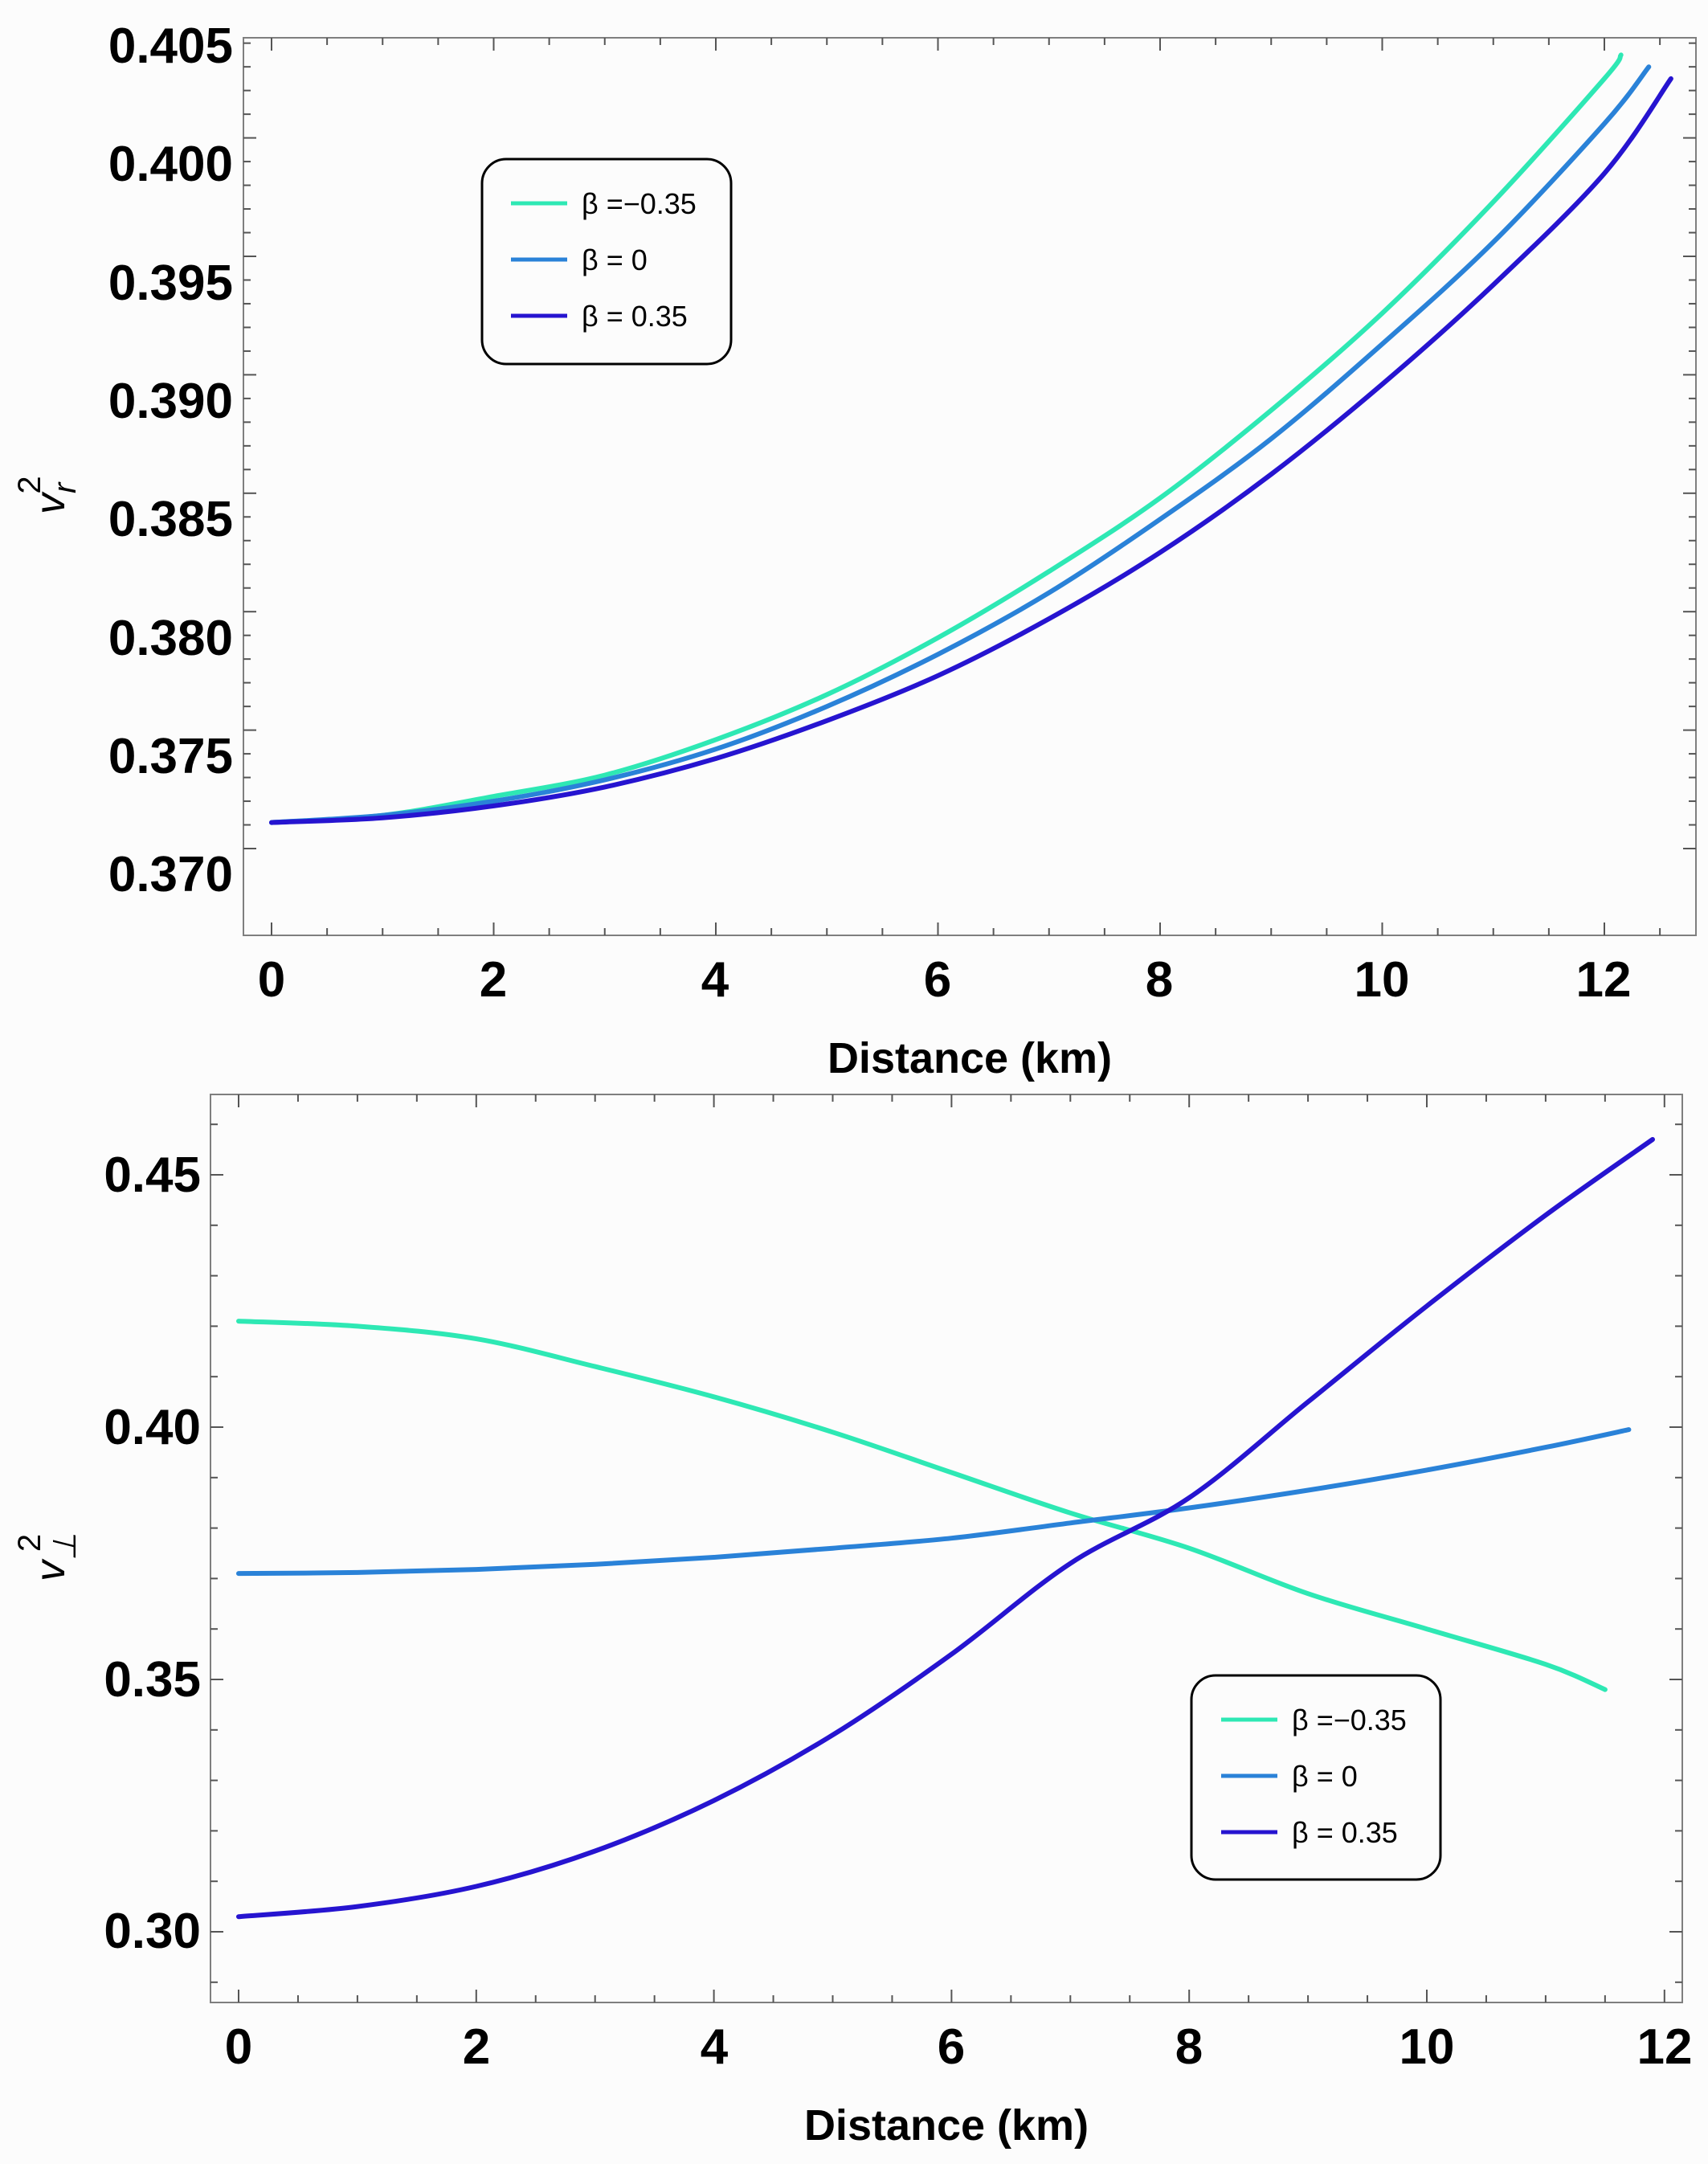 This screenshot has width=1708, height=2164. I want to click on y-tick-label: 0.40, so click(152, 1427).